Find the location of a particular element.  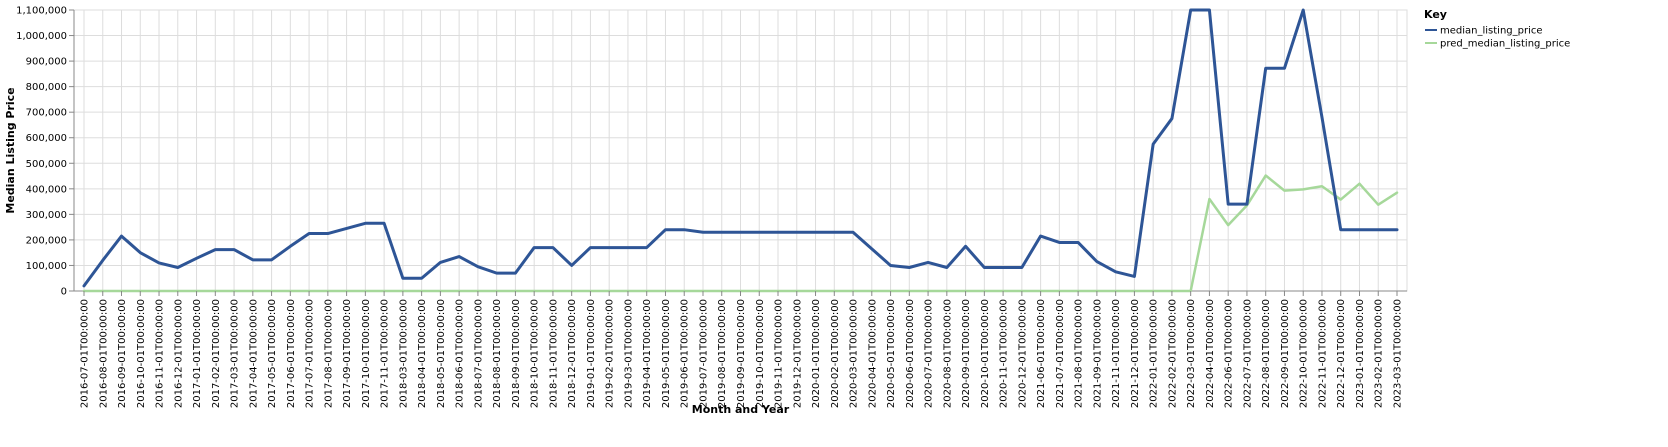

x-tick-label: 2018-11-01T00:00:00 is located at coordinates (553, 353).